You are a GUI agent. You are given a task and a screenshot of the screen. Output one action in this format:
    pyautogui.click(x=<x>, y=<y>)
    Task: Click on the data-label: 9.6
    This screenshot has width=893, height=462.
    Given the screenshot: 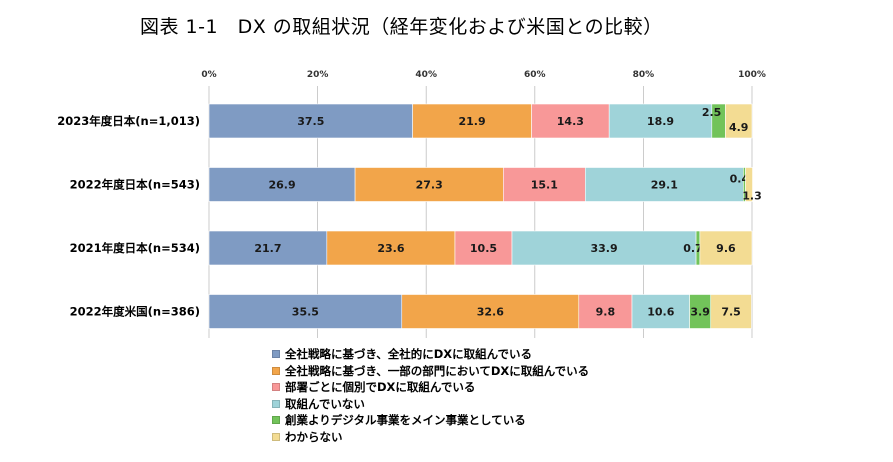 What is the action you would take?
    pyautogui.click(x=726, y=248)
    